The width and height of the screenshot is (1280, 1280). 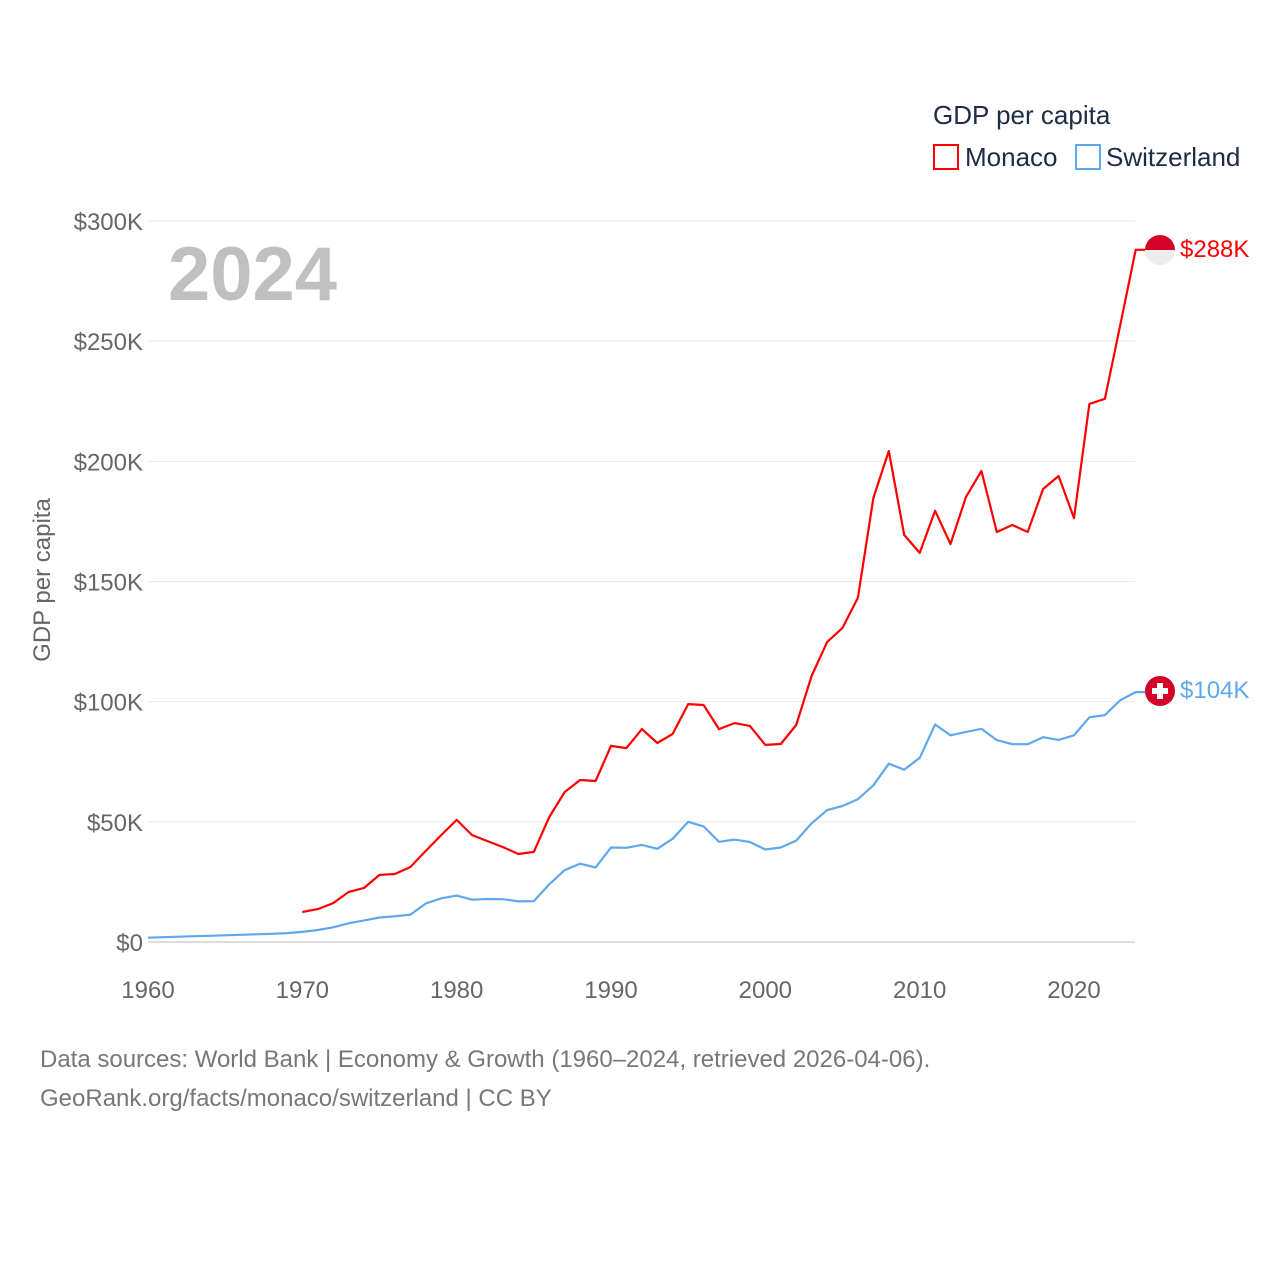 I want to click on x-tick-label: 2010, so click(x=919, y=990).